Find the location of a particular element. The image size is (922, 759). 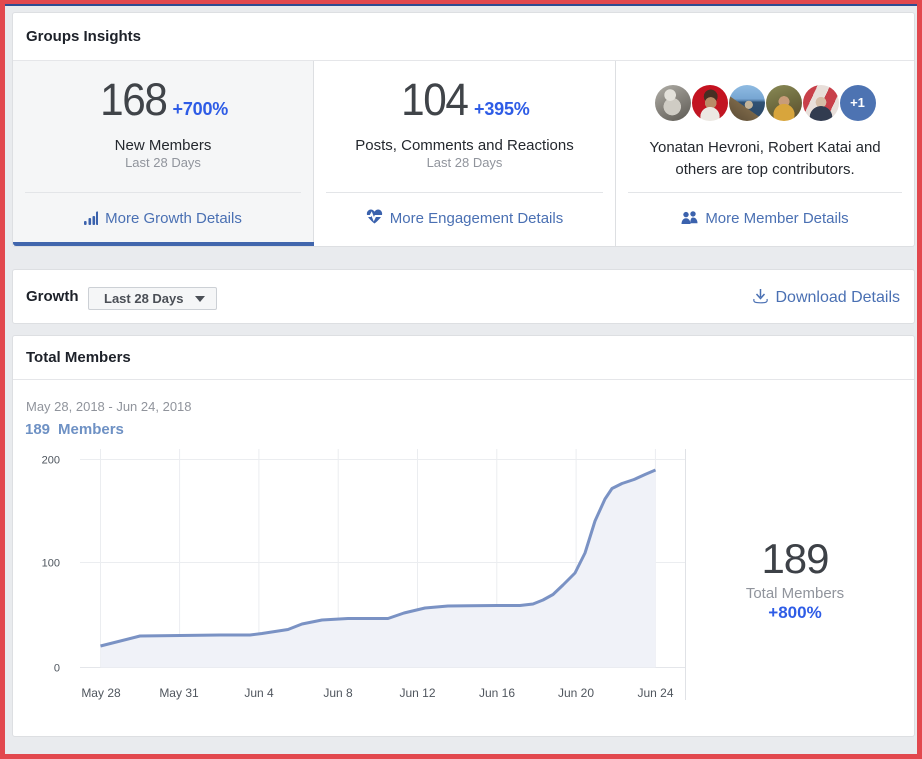

svg-text: 0 is located at coordinates (57, 669).